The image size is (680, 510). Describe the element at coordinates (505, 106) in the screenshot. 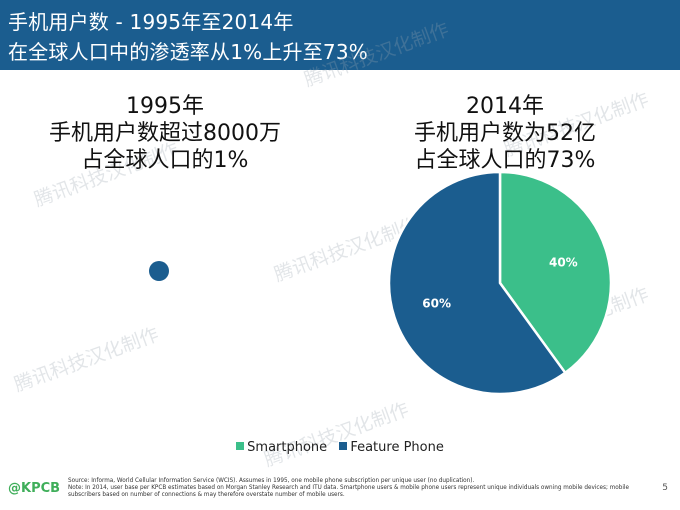

I see `right-year: 2014年` at that location.